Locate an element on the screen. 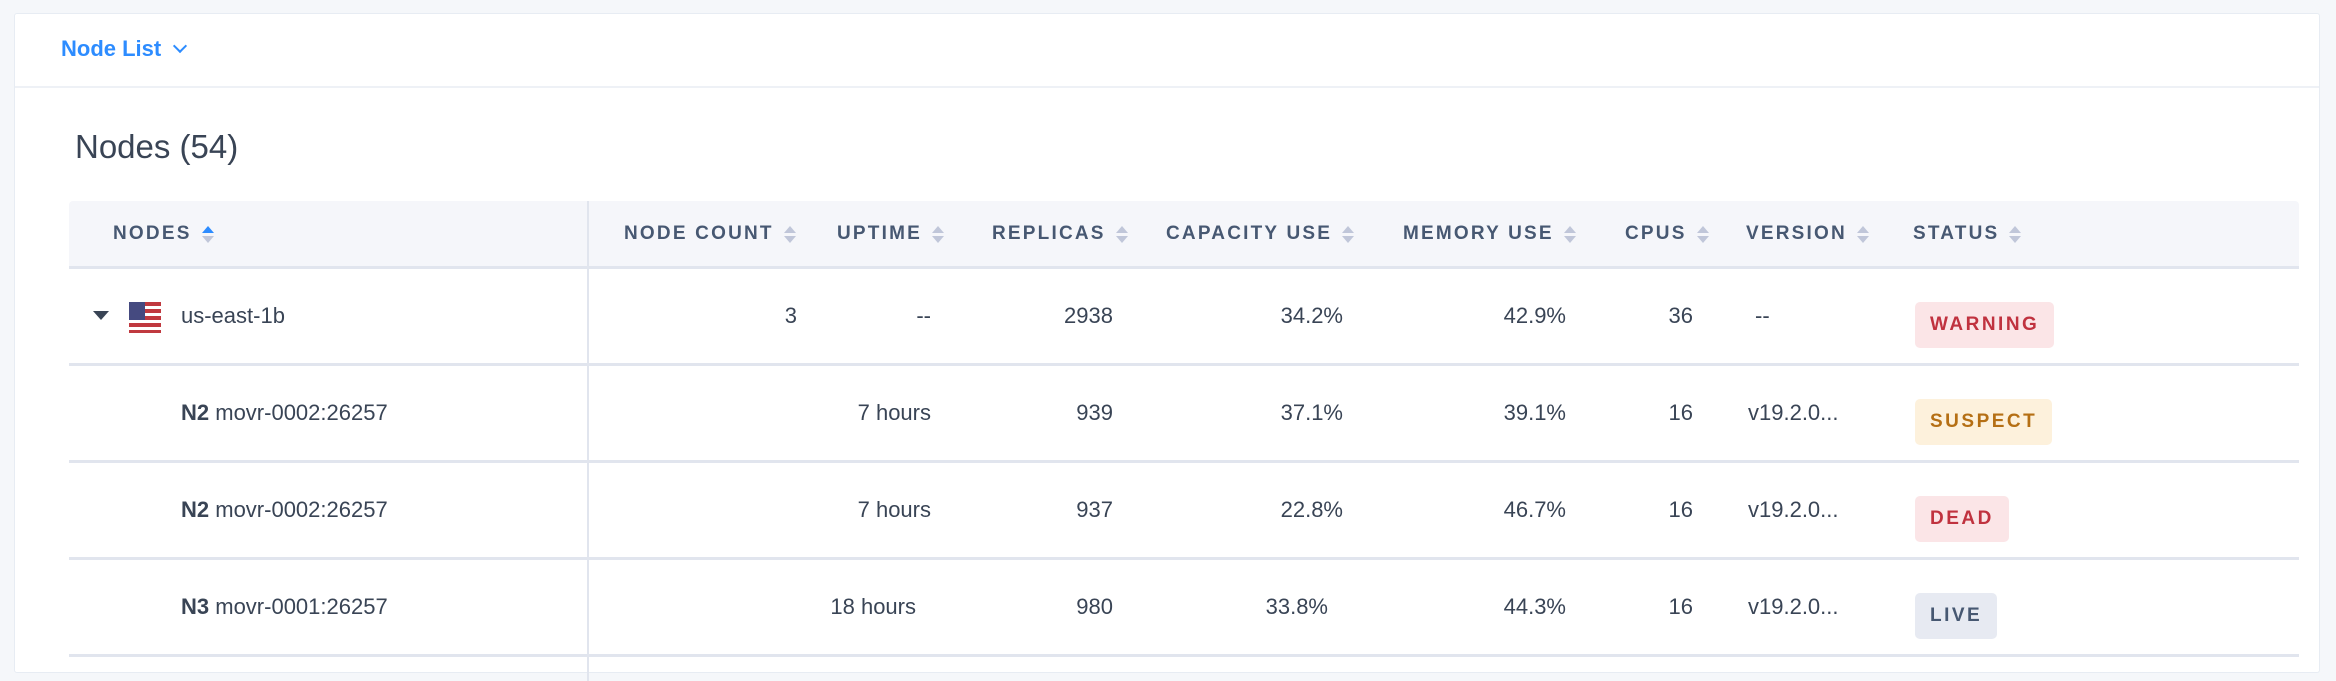  status-badge: LIVE is located at coordinates (1956, 616).